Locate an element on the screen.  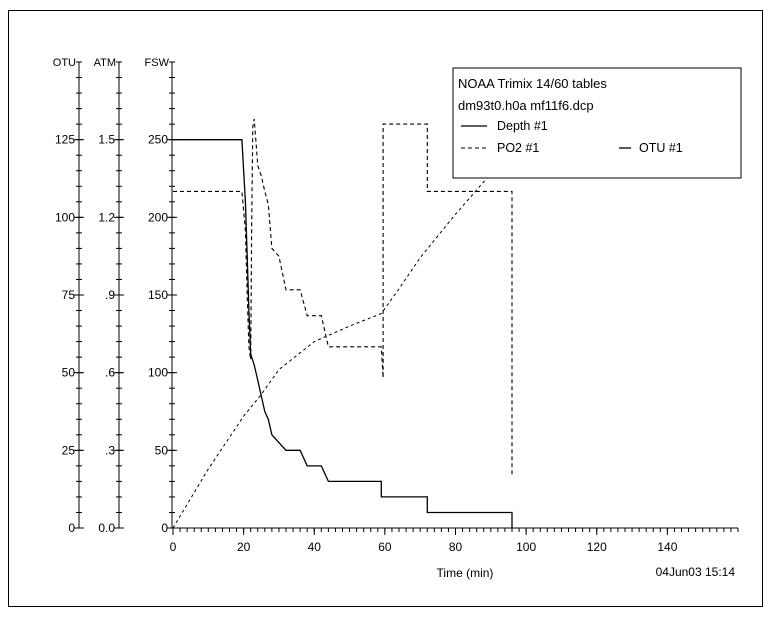
atm-tick-label: .9 is located at coordinates (110, 295).